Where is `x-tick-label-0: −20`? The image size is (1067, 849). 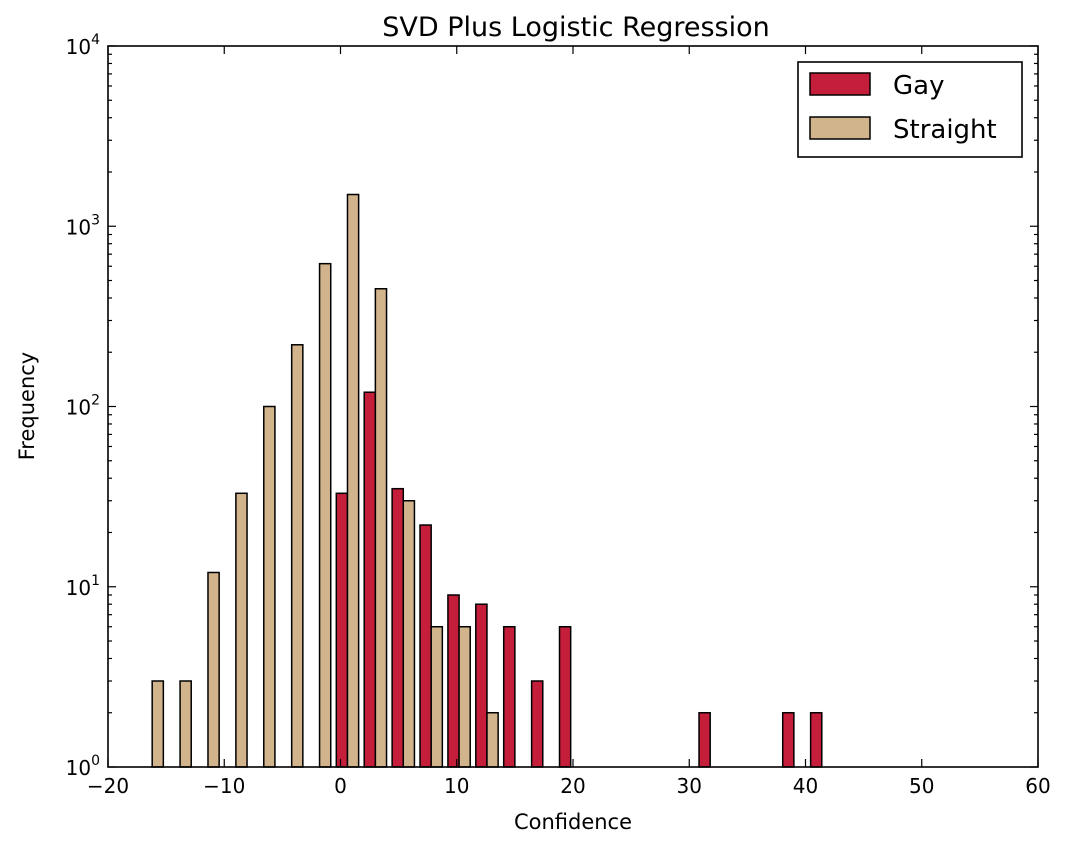 x-tick-label-0: −20 is located at coordinates (108, 786).